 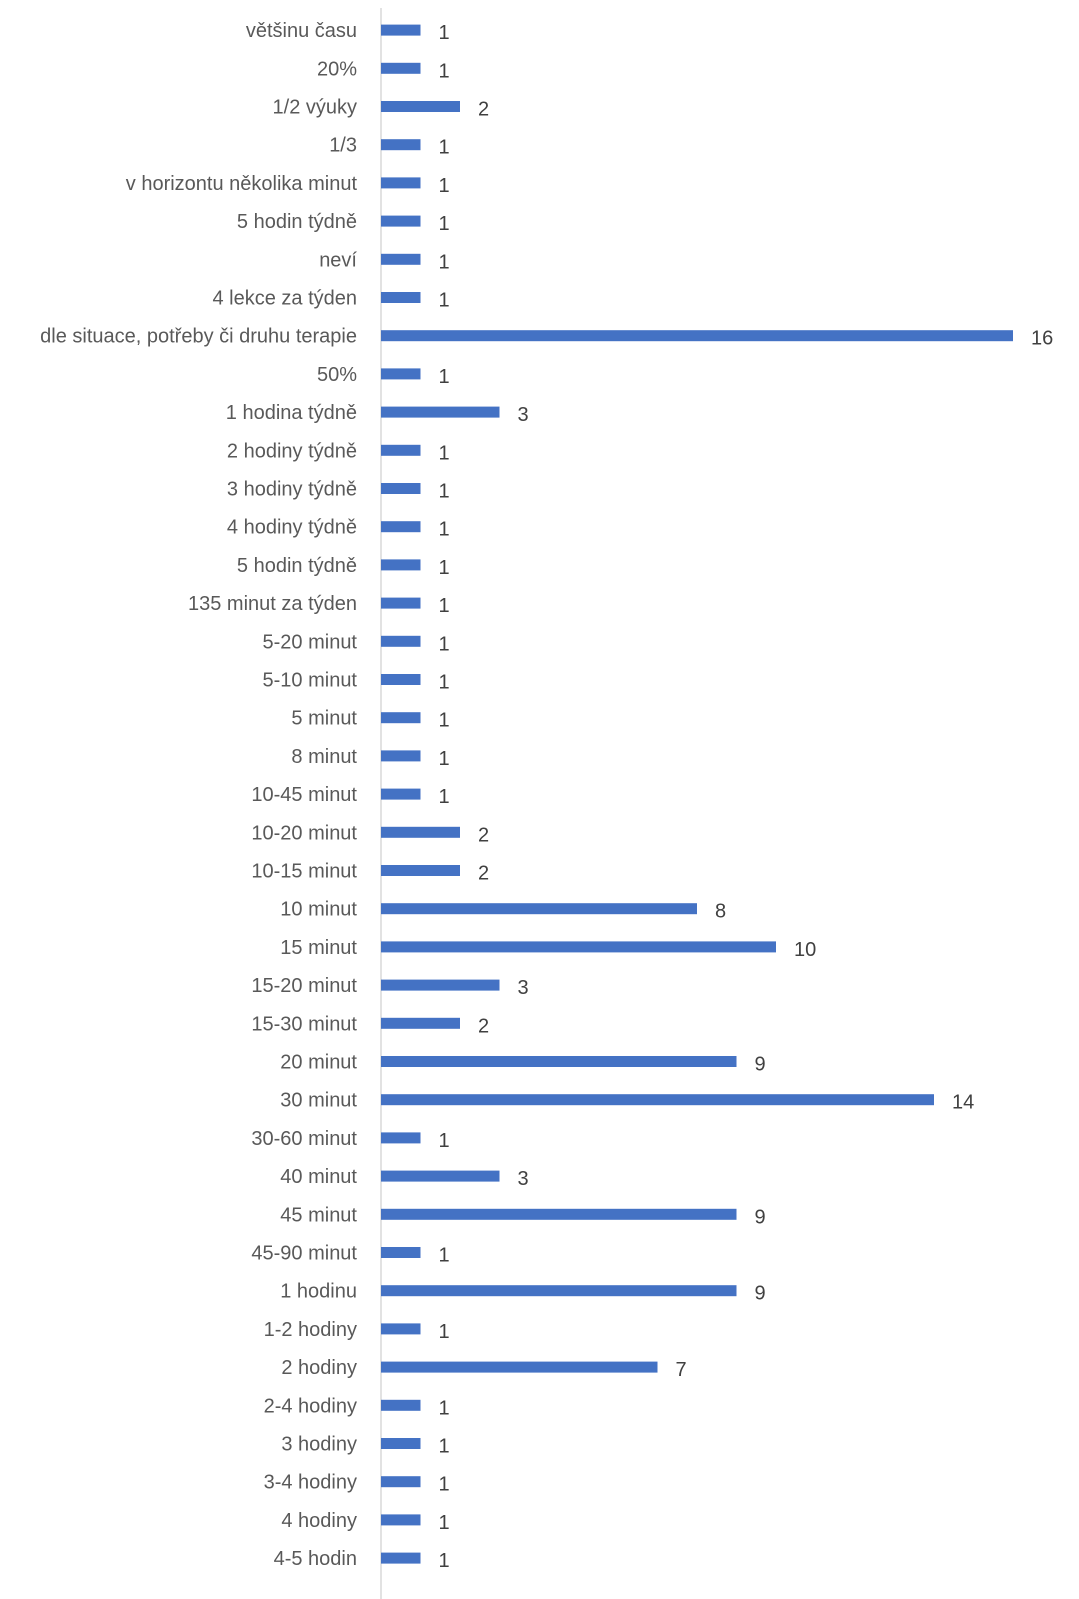 What do you see at coordinates (337, 69) in the screenshot?
I see `category-label: 20%` at bounding box center [337, 69].